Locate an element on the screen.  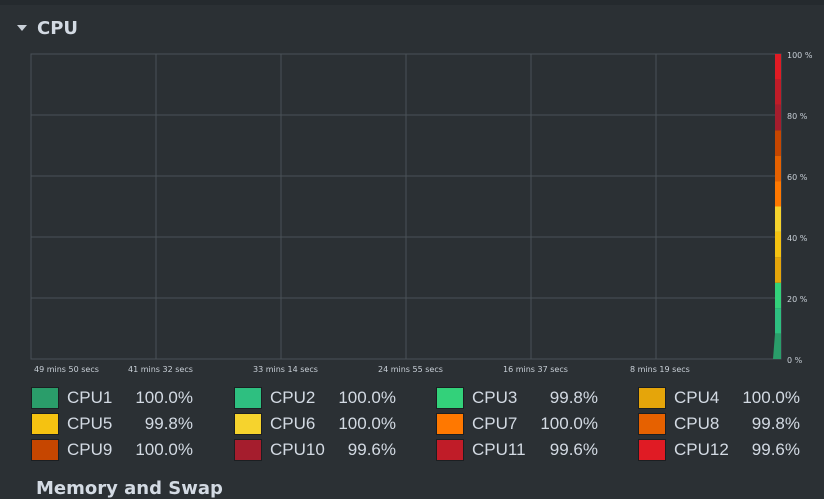
triangle-down-icon is located at coordinates (22, 28).